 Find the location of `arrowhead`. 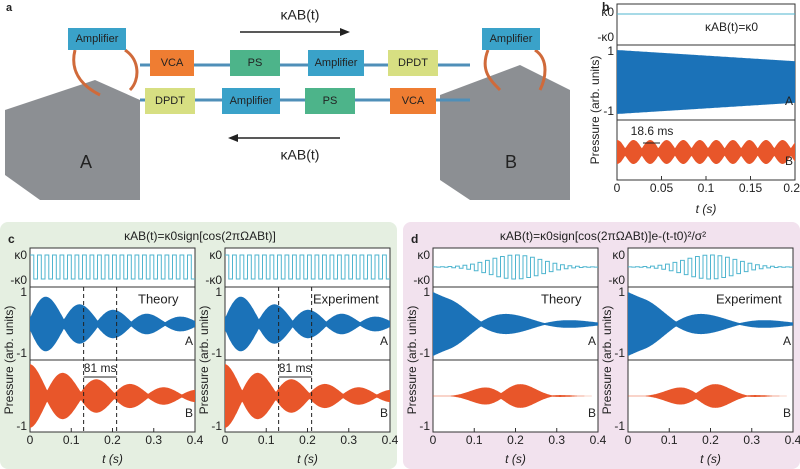

arrowhead is located at coordinates (345, 32).